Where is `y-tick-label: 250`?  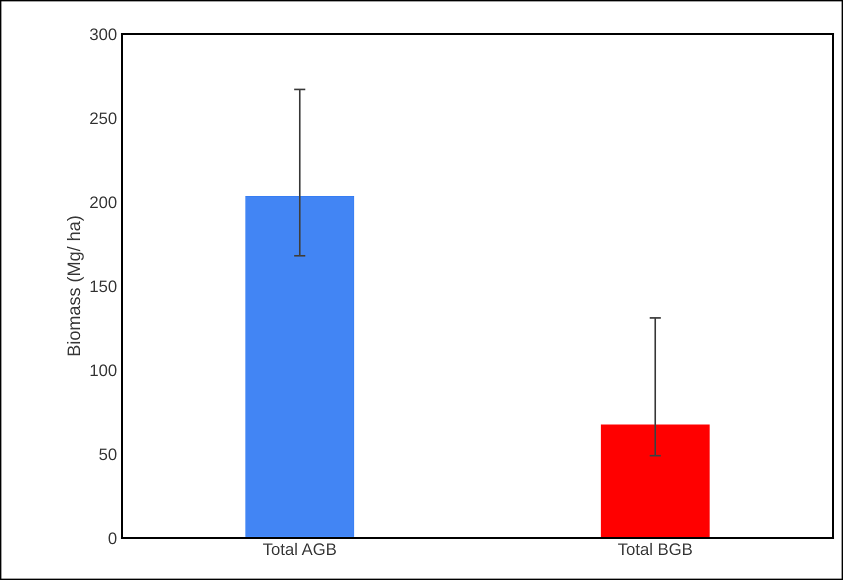 y-tick-label: 250 is located at coordinates (103, 118).